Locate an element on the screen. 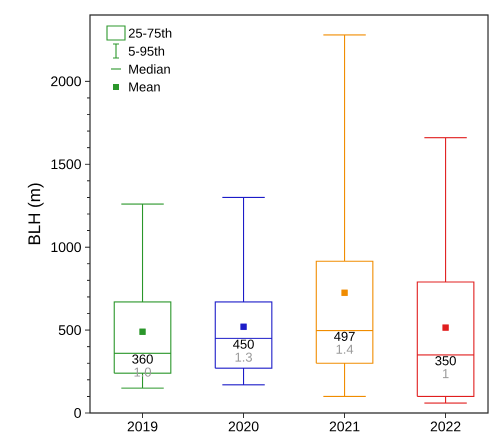 This screenshot has width=493, height=438. annotation: 1.3 is located at coordinates (244, 357).